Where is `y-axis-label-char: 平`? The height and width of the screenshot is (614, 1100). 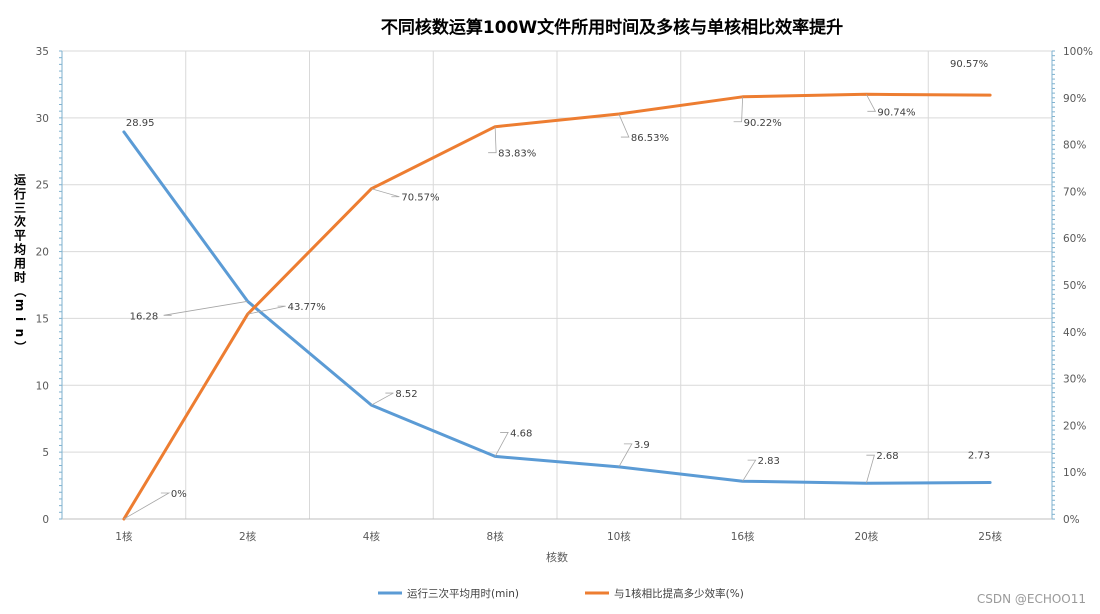 y-axis-label-char: 平 is located at coordinates (20, 236).